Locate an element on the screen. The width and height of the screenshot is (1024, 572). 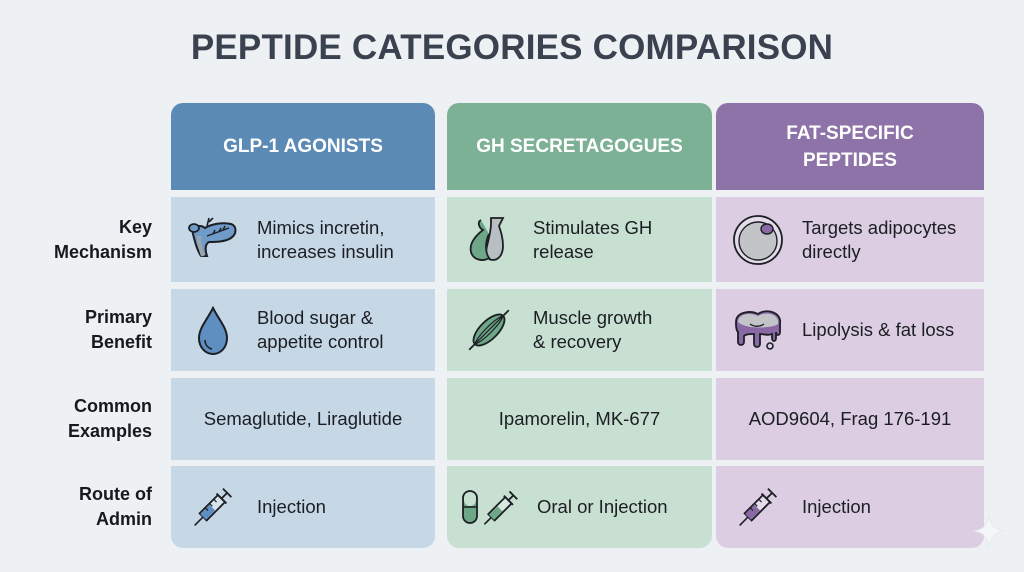
fat-cell-icon is located at coordinates (758, 240).